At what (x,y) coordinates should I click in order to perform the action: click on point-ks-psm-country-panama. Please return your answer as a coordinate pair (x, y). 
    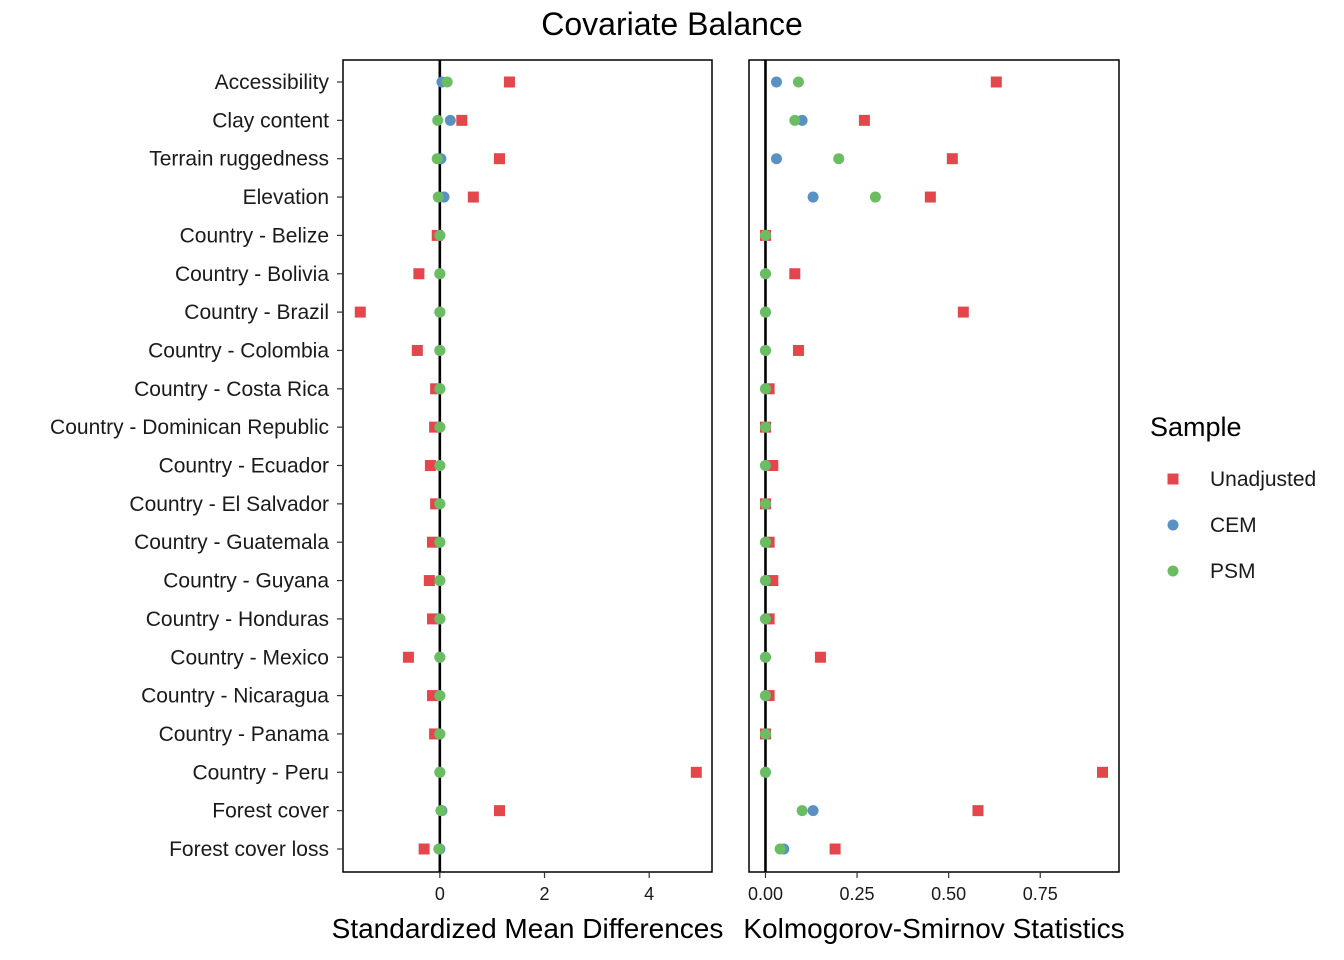
    Looking at the image, I should click on (765, 734).